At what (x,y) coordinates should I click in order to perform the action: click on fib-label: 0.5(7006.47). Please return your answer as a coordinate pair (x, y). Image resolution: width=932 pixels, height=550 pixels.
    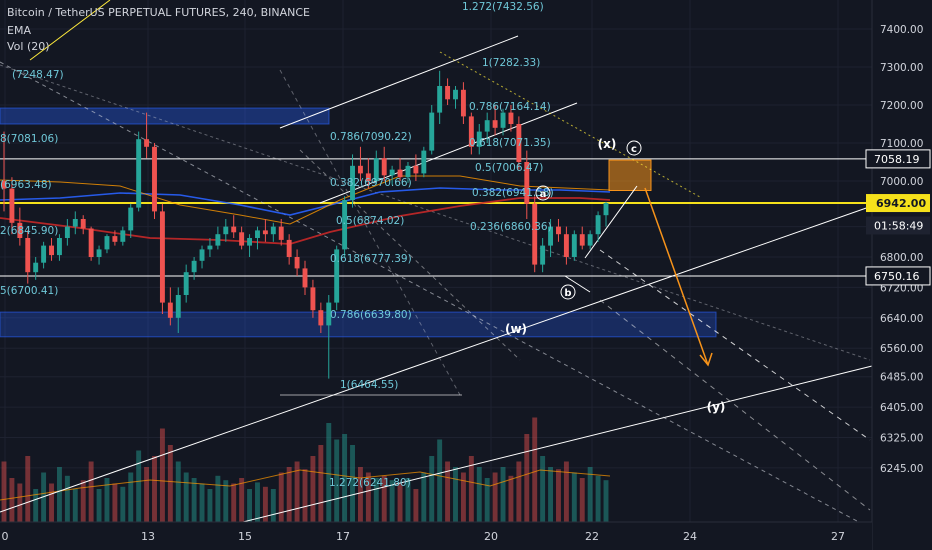
    Looking at the image, I should click on (509, 168).